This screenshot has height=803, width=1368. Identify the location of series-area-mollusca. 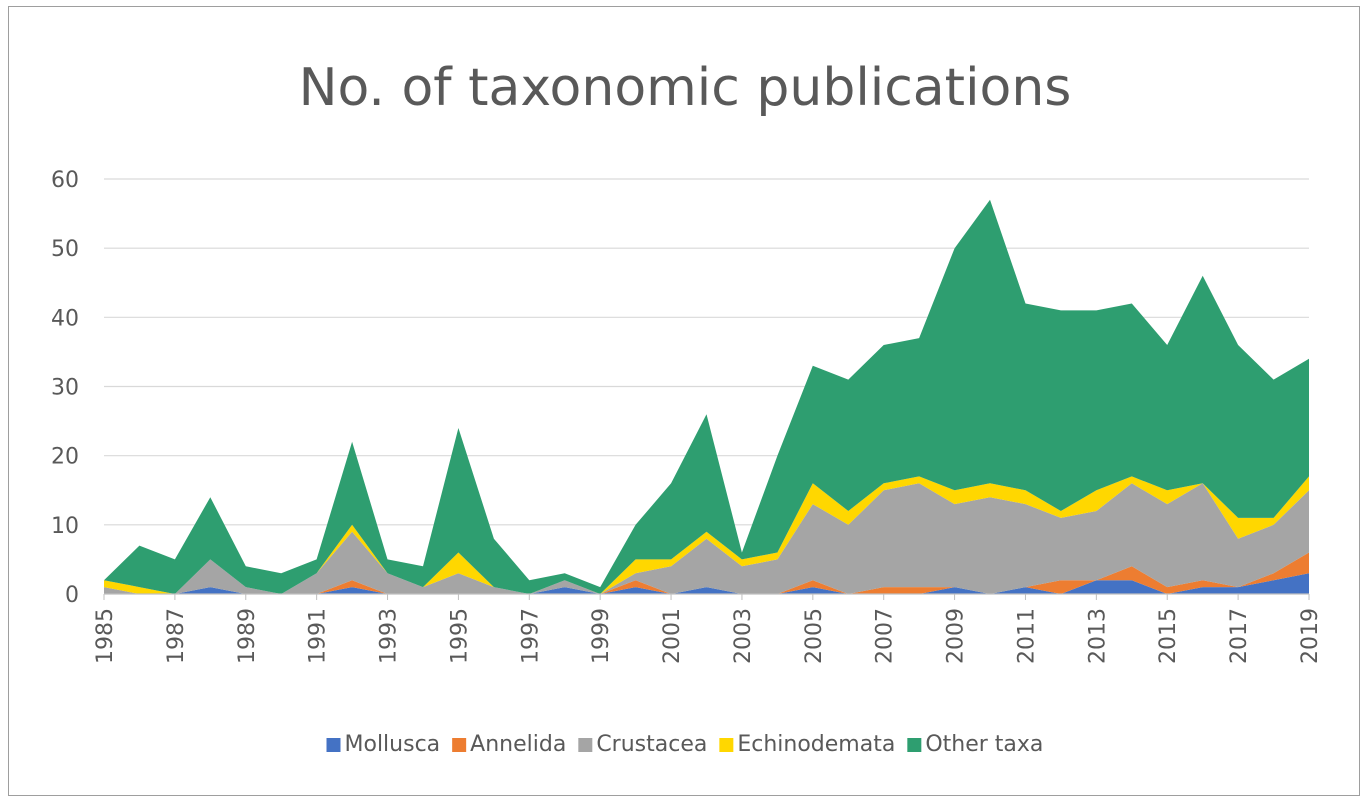
(706, 583).